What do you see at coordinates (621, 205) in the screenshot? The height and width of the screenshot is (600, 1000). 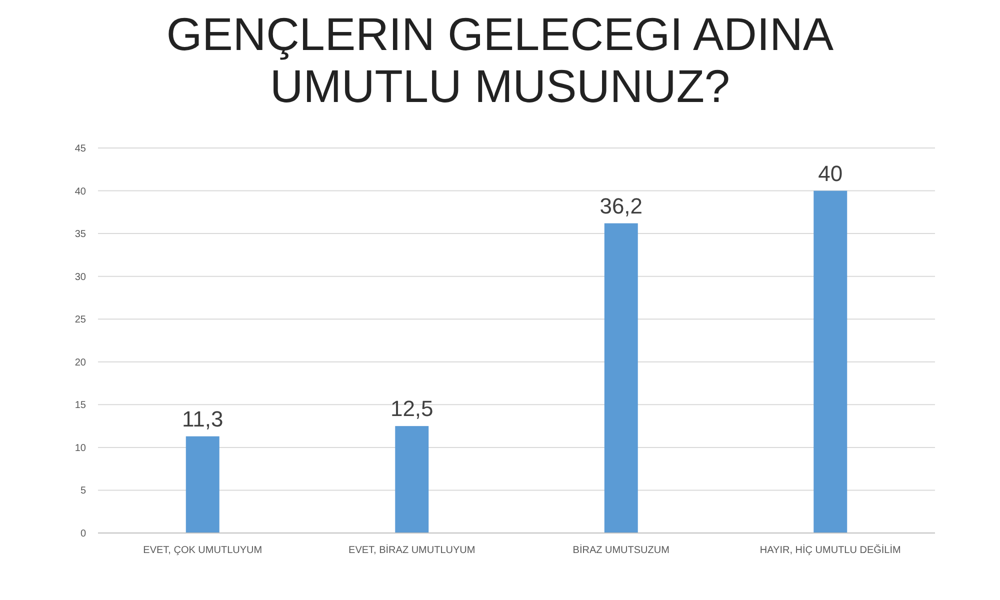 I see `data-label: 36,2` at bounding box center [621, 205].